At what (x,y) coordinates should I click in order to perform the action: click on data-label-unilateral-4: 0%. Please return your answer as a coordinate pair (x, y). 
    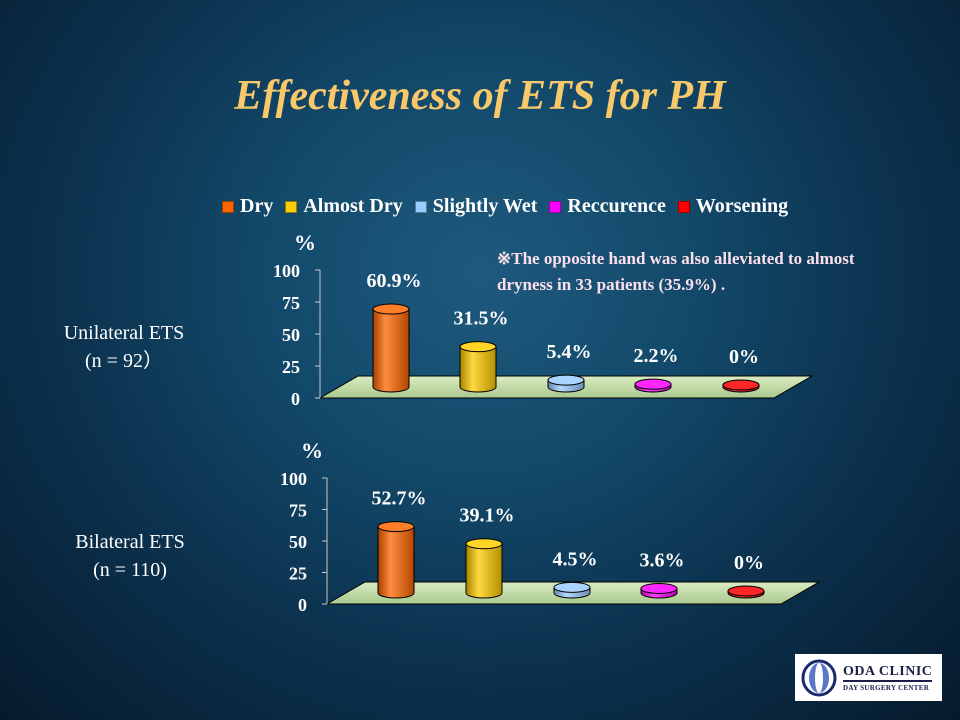
    Looking at the image, I should click on (744, 357).